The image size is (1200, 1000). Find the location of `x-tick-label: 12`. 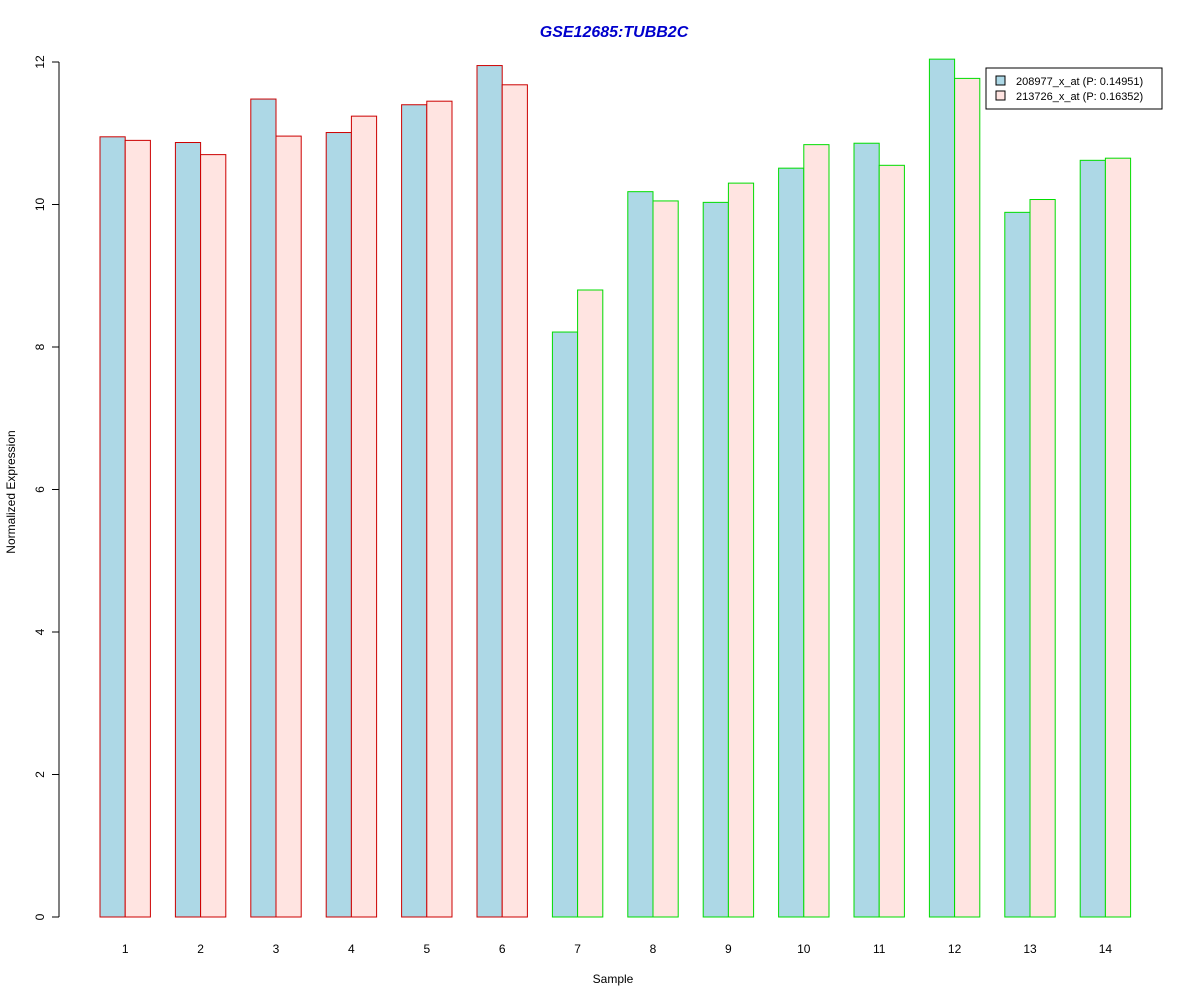

x-tick-label: 12 is located at coordinates (955, 949).